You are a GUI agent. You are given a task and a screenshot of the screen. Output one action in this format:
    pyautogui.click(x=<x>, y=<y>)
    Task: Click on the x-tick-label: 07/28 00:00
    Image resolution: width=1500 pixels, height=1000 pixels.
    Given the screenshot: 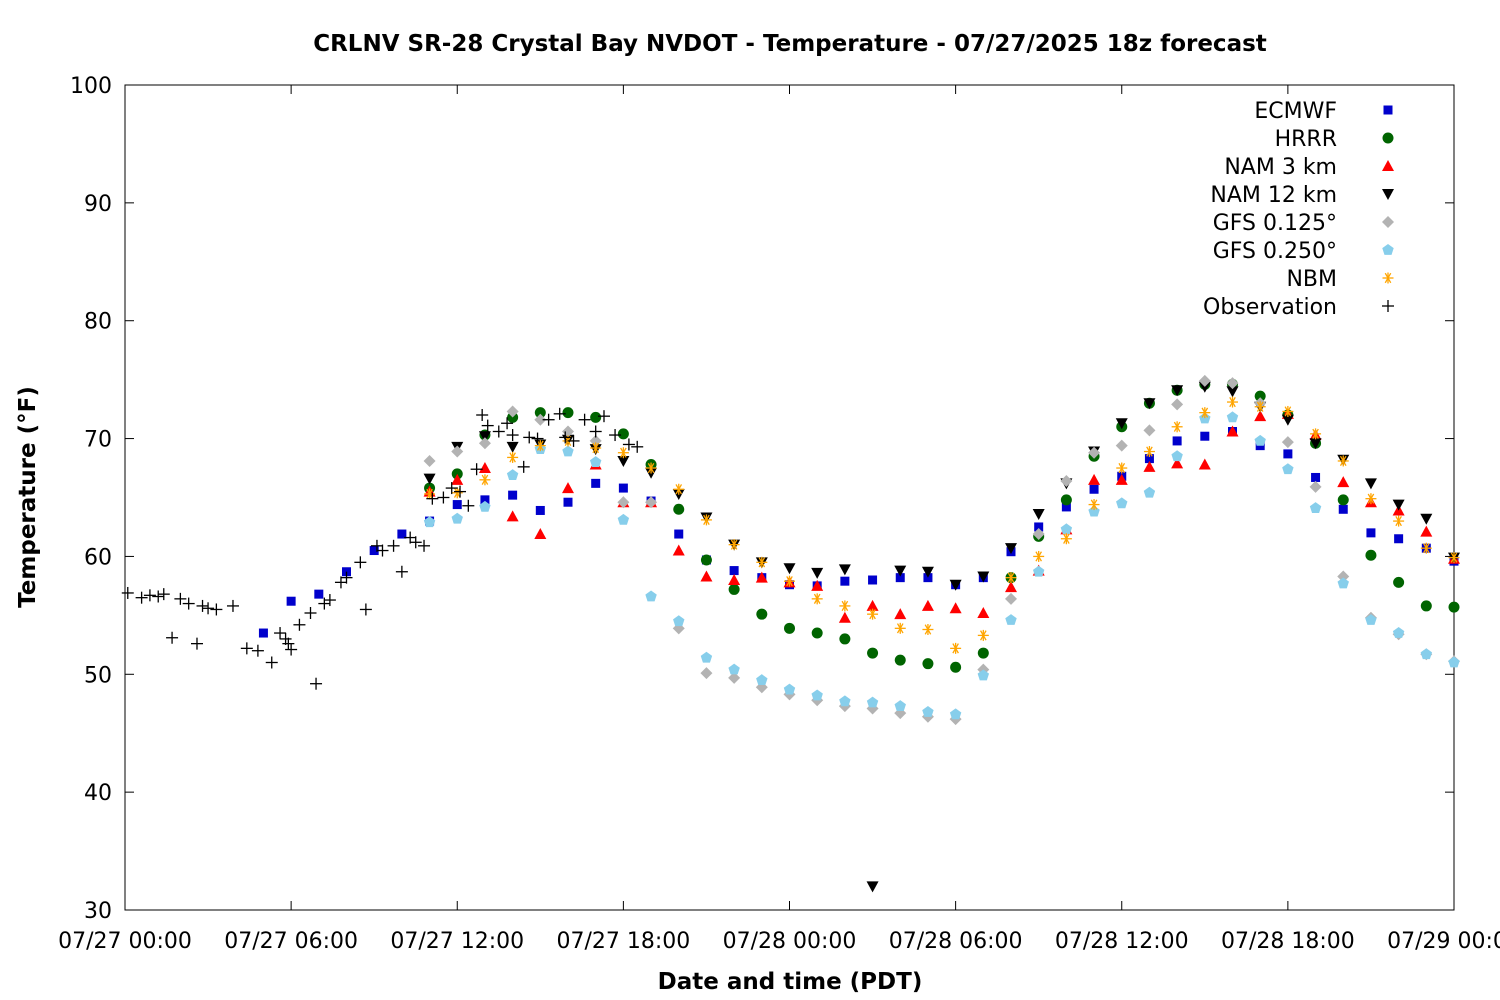 What is the action you would take?
    pyautogui.click(x=790, y=941)
    